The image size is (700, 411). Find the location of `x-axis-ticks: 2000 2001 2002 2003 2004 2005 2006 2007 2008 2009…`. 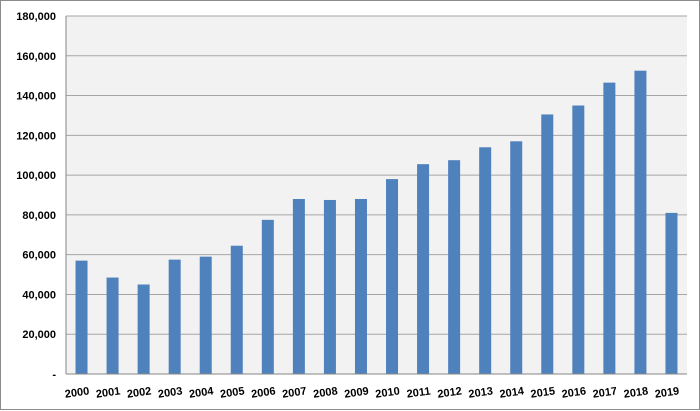

x-axis-ticks: 2000 2001 2002 2003 2004 2005 2006 2007 2008 2009… is located at coordinates (372, 392).